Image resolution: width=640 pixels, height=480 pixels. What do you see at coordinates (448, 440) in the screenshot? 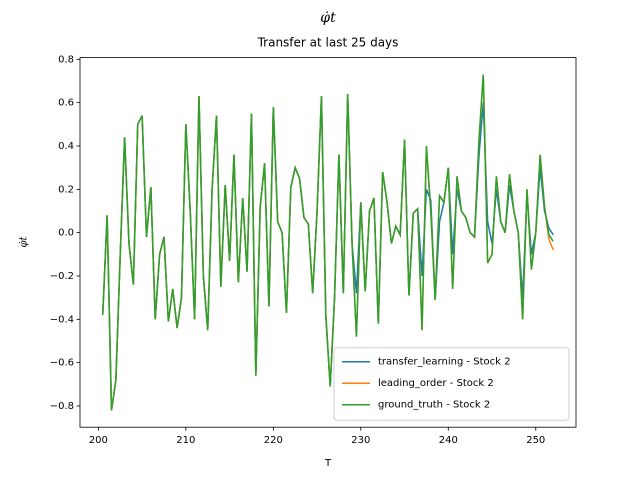
I see `x-tick-label: 240` at bounding box center [448, 440].